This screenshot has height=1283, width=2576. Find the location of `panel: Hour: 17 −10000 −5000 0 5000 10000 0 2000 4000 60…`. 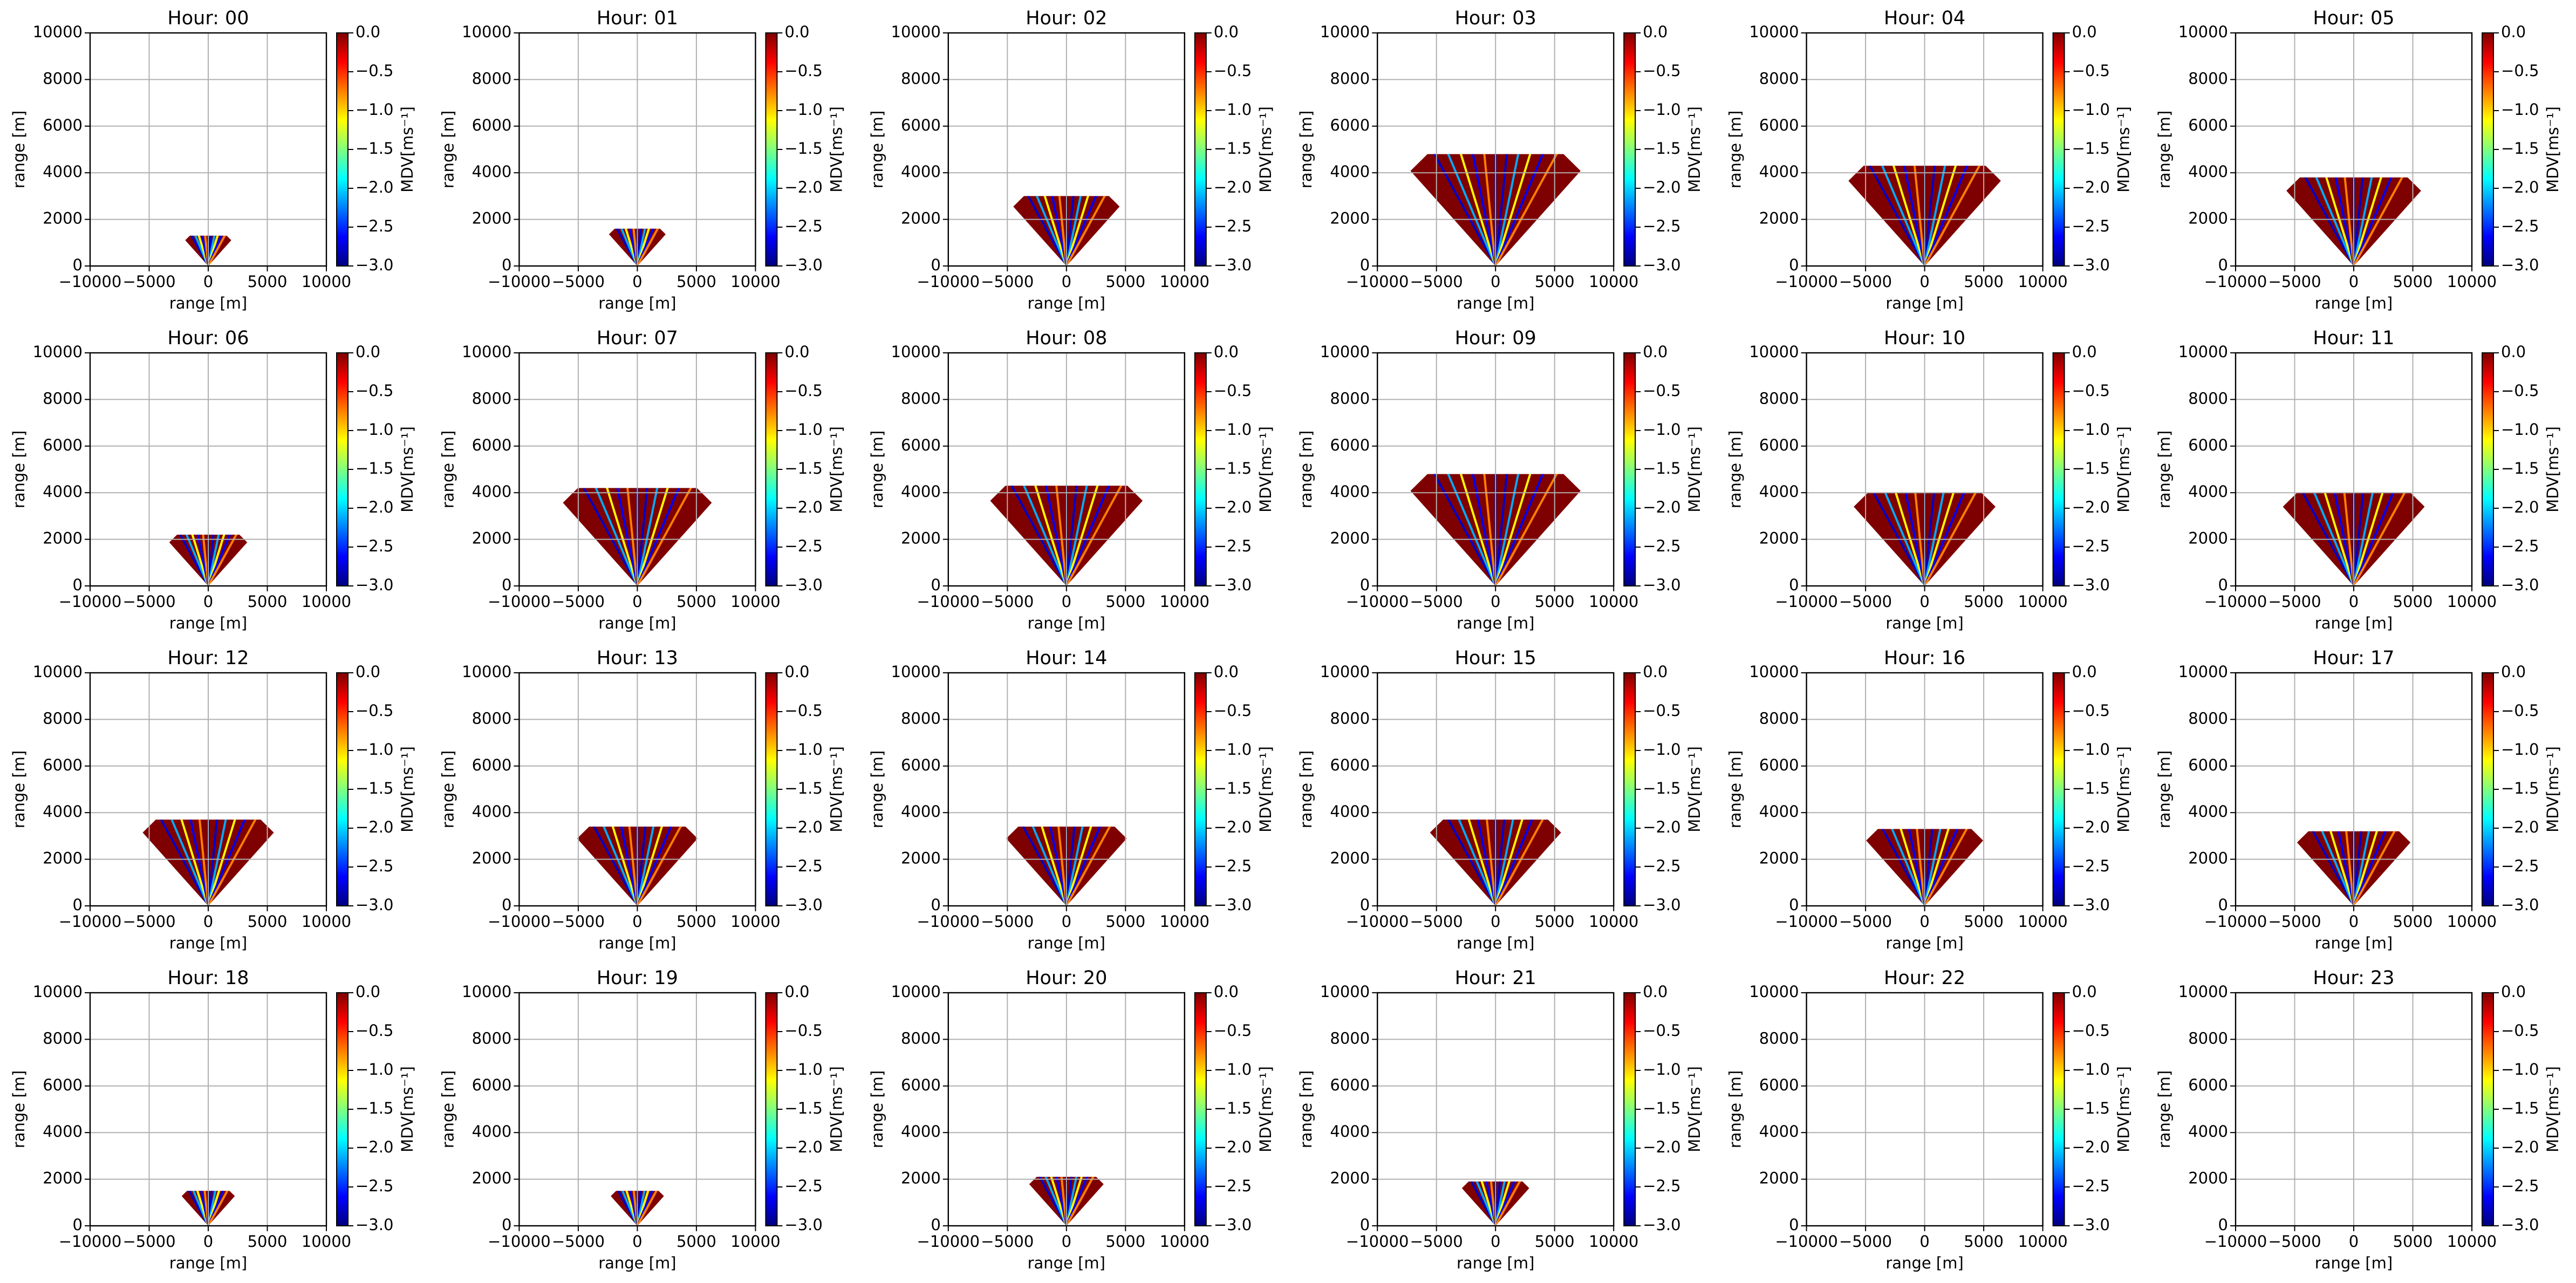

panel: Hour: 17 −10000 −5000 0 5000 10000 0 2000 4000 60… is located at coordinates (2358, 799).